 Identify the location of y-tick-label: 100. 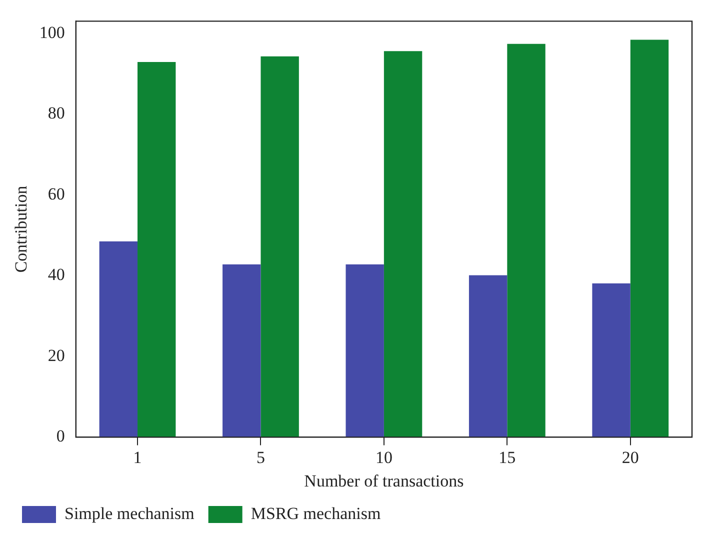
(52, 32).